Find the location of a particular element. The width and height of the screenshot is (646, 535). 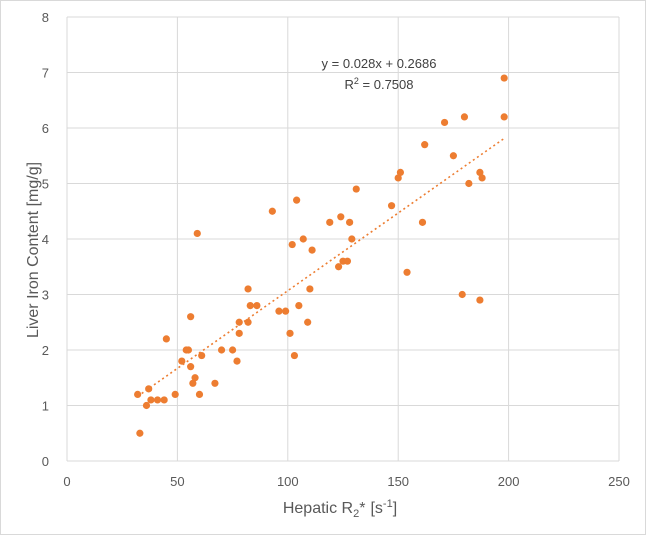

x-tick-label: 250 is located at coordinates (619, 481).